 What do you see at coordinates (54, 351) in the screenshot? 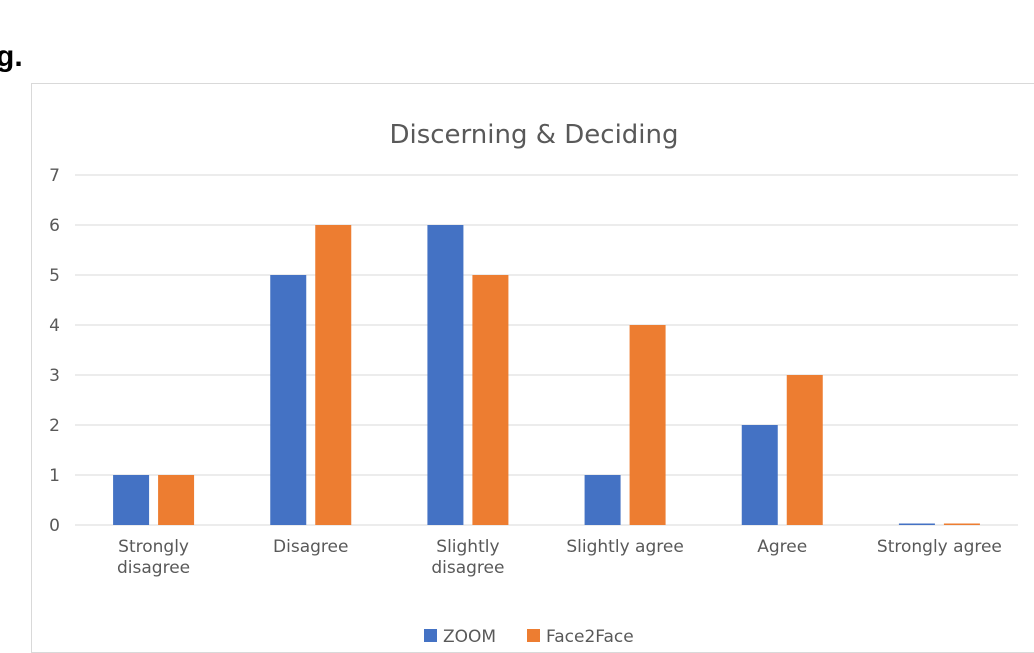
I see `y-axis-ticks: 0 1 2 3 4 5 6 7` at bounding box center [54, 351].